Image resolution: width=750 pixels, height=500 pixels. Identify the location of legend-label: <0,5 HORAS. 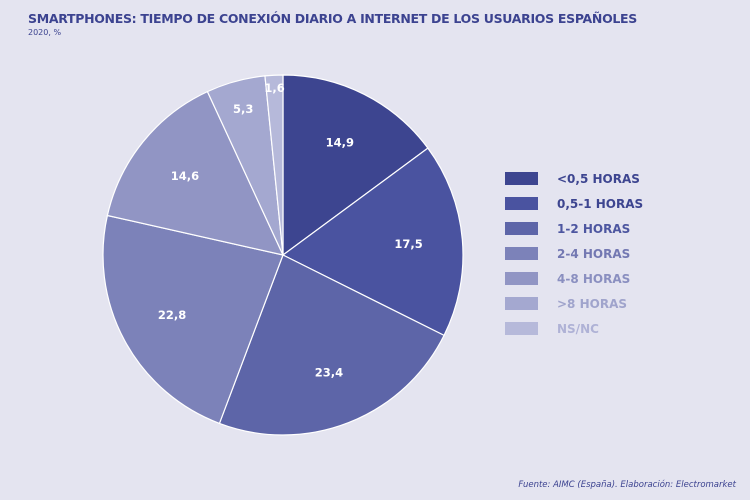
(598, 178).